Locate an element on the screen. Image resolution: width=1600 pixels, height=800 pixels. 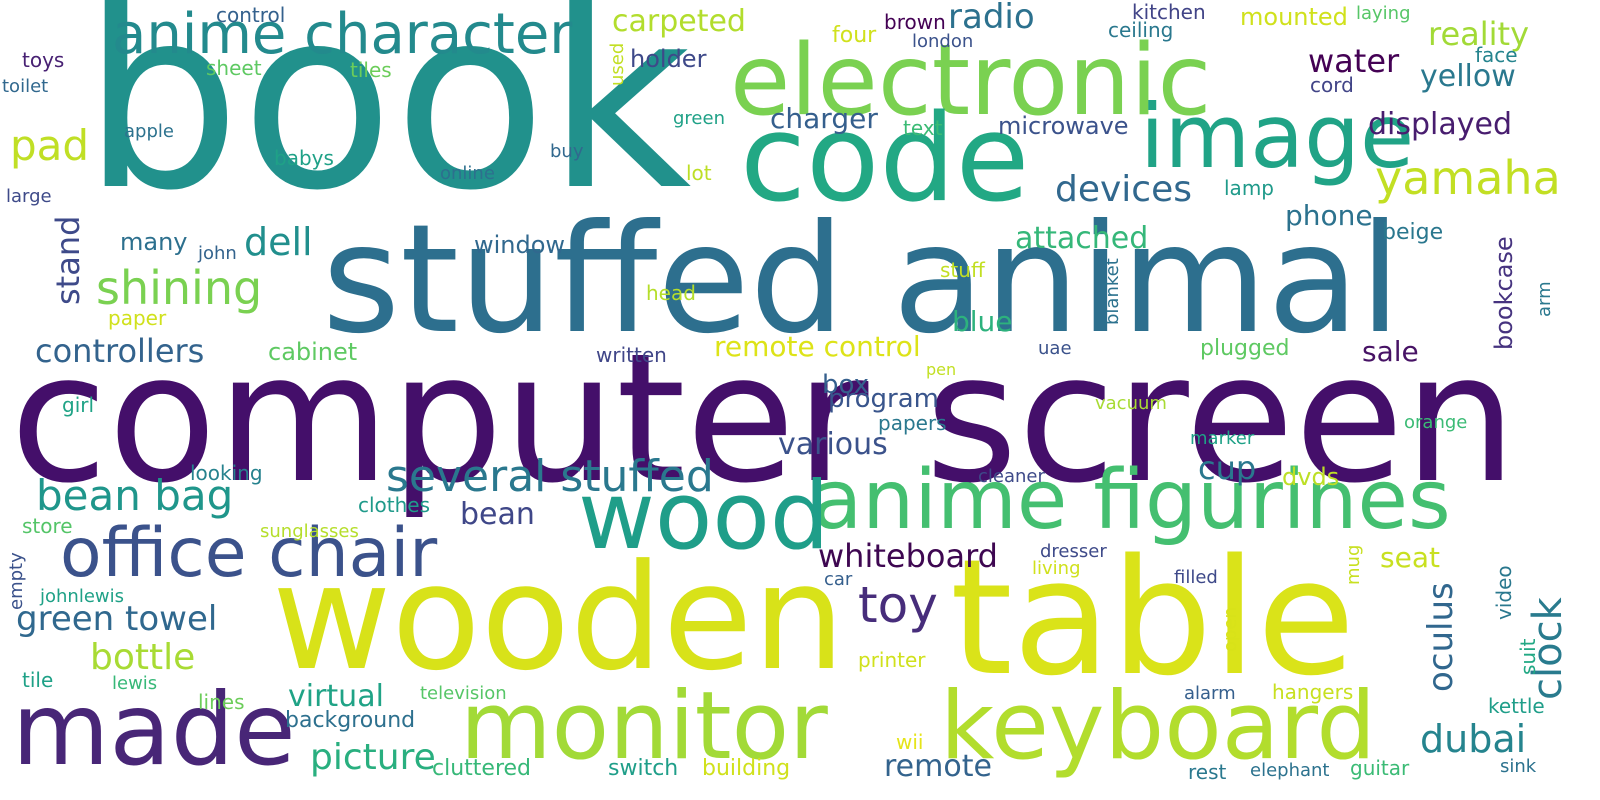
word-large: large is located at coordinates (29, 196).